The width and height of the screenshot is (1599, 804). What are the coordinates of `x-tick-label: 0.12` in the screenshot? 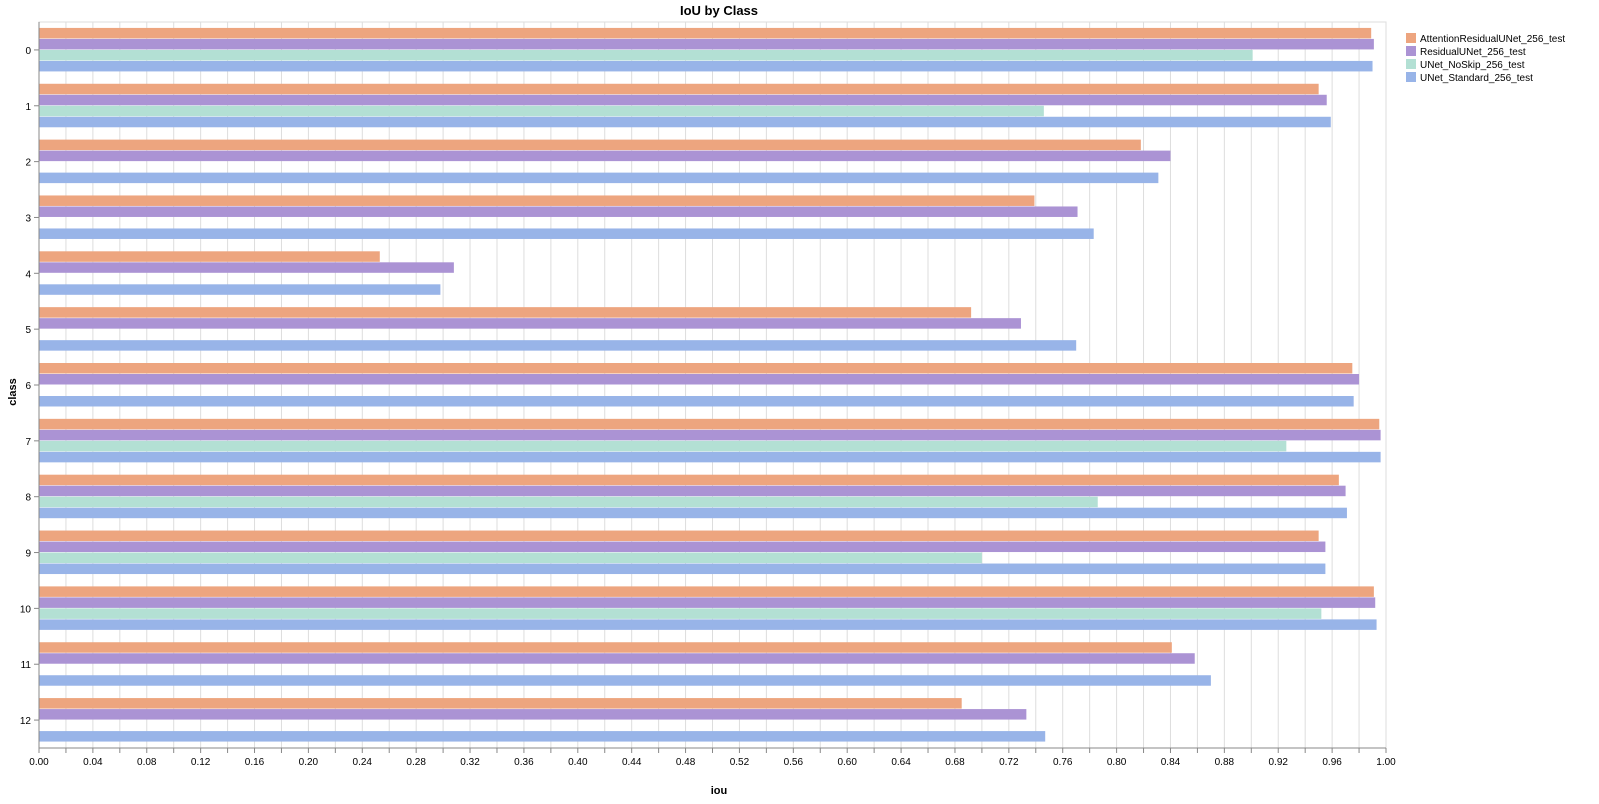 It's located at (201, 762).